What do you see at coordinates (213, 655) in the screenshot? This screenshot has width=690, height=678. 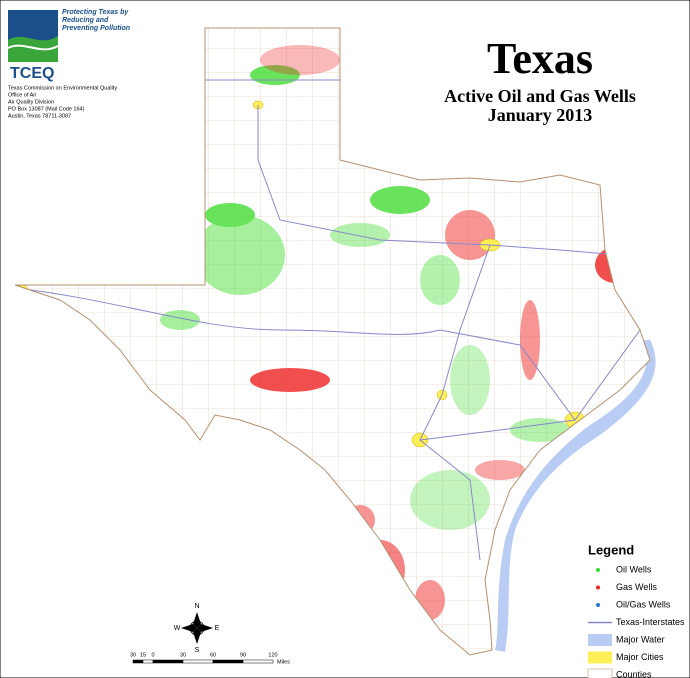 I see `scale-label: 60` at bounding box center [213, 655].